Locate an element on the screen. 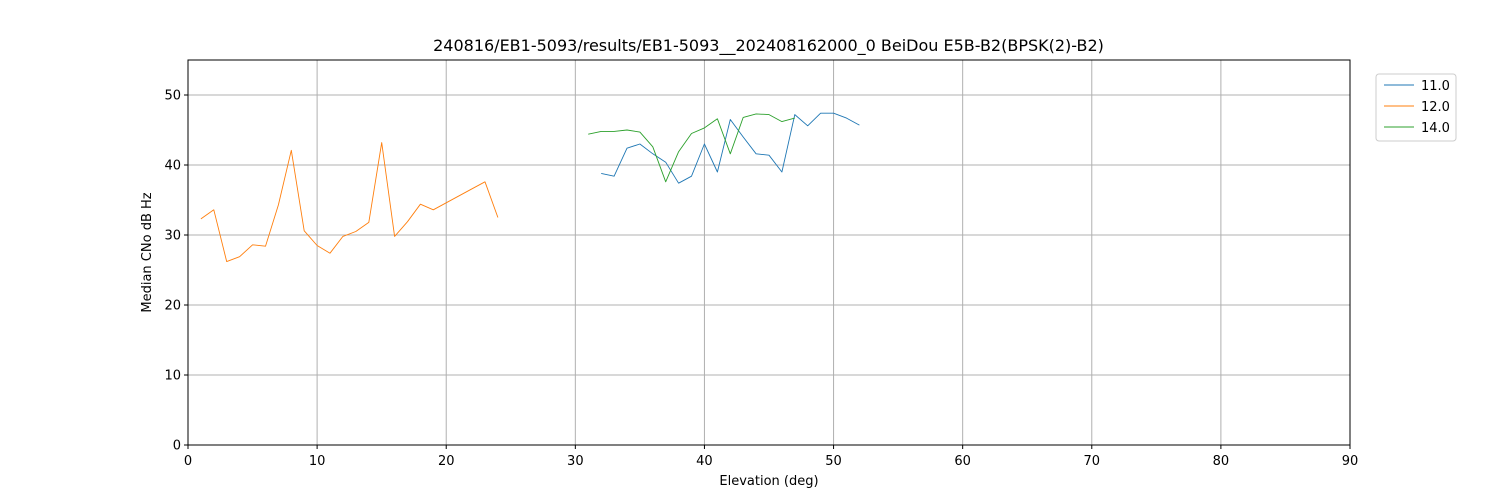 The height and width of the screenshot is (500, 1500). x-axis-label: Elevation (deg) is located at coordinates (768, 481).